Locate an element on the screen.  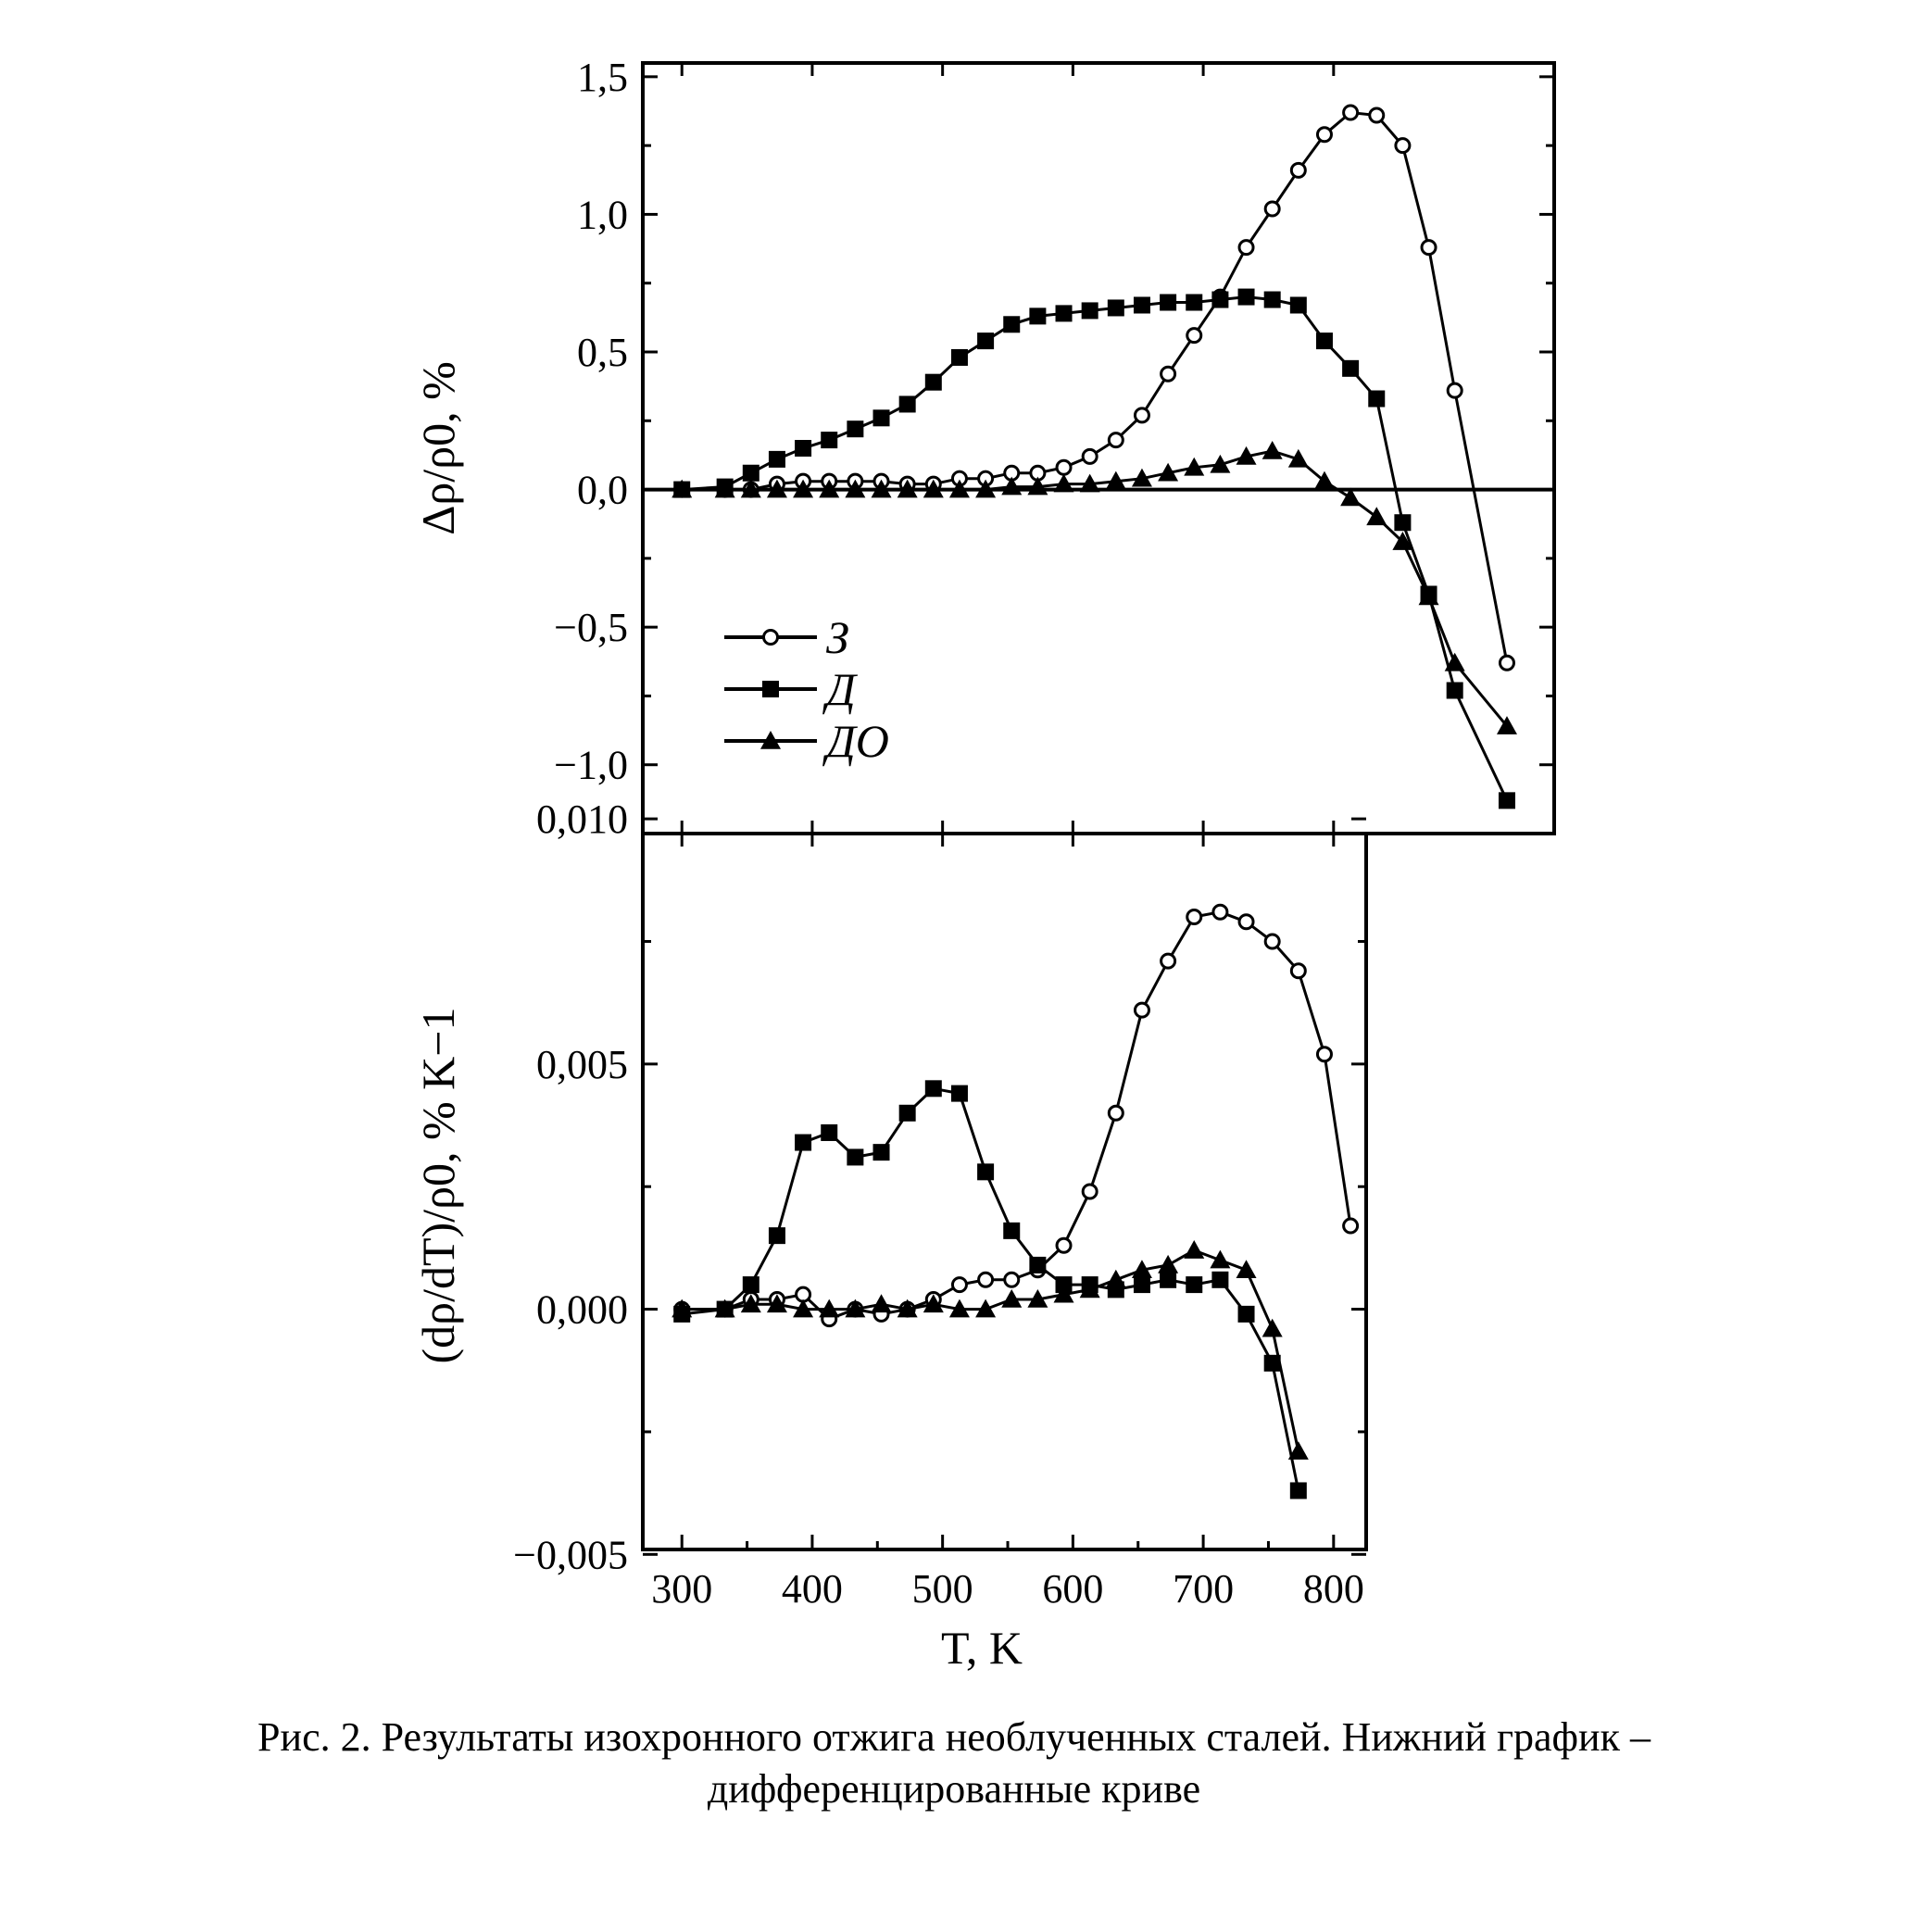
x-tick-label: 800 is located at coordinates (1333, 1589).